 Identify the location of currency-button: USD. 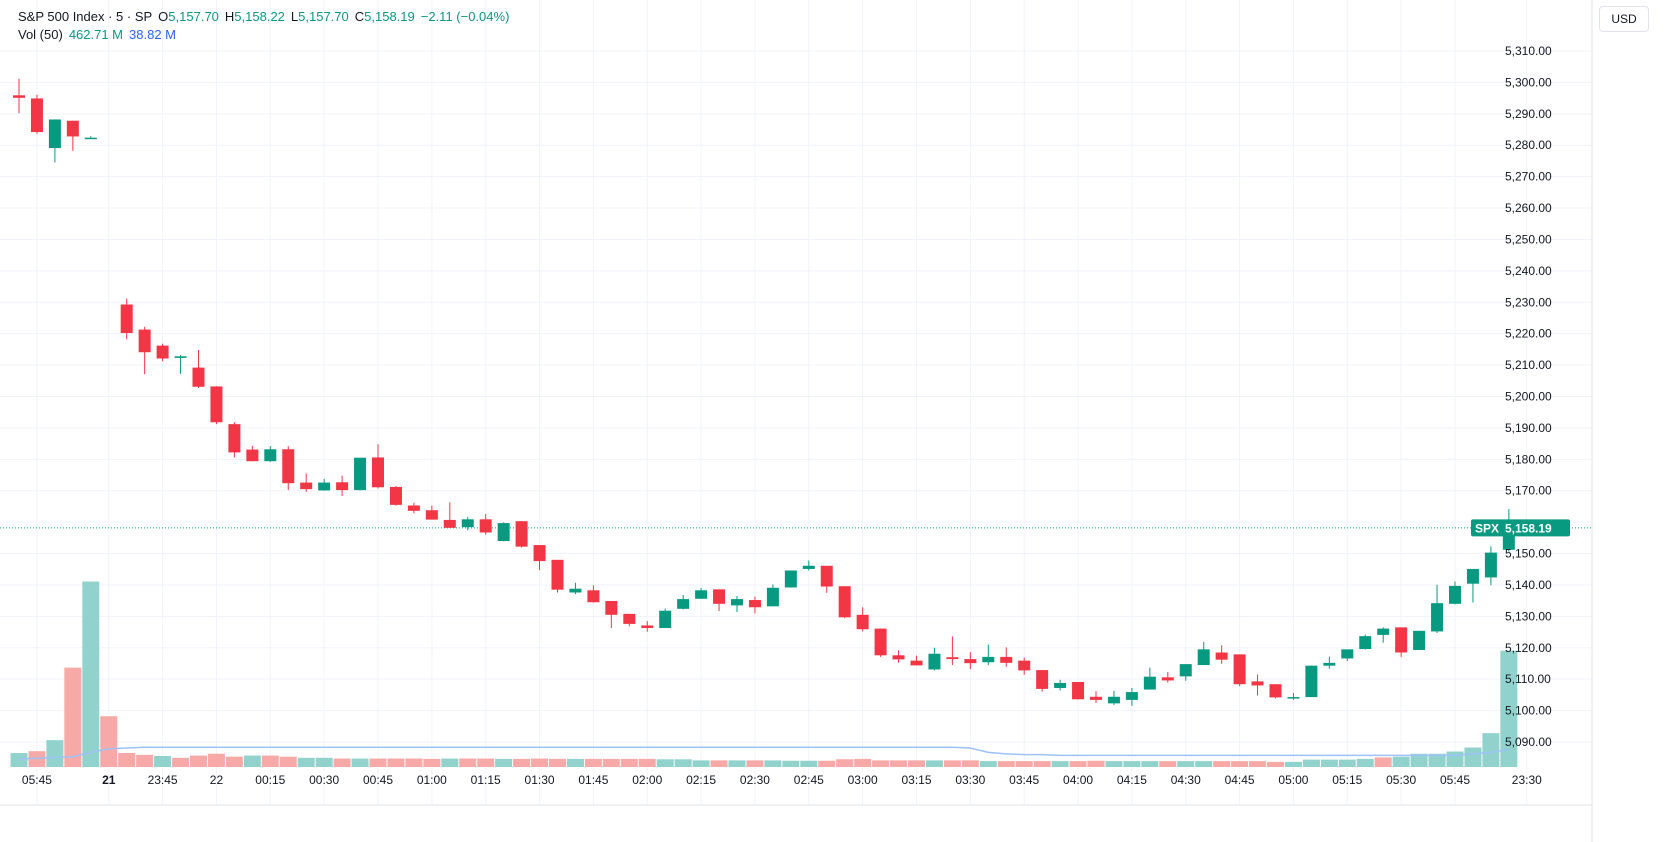
(1624, 19).